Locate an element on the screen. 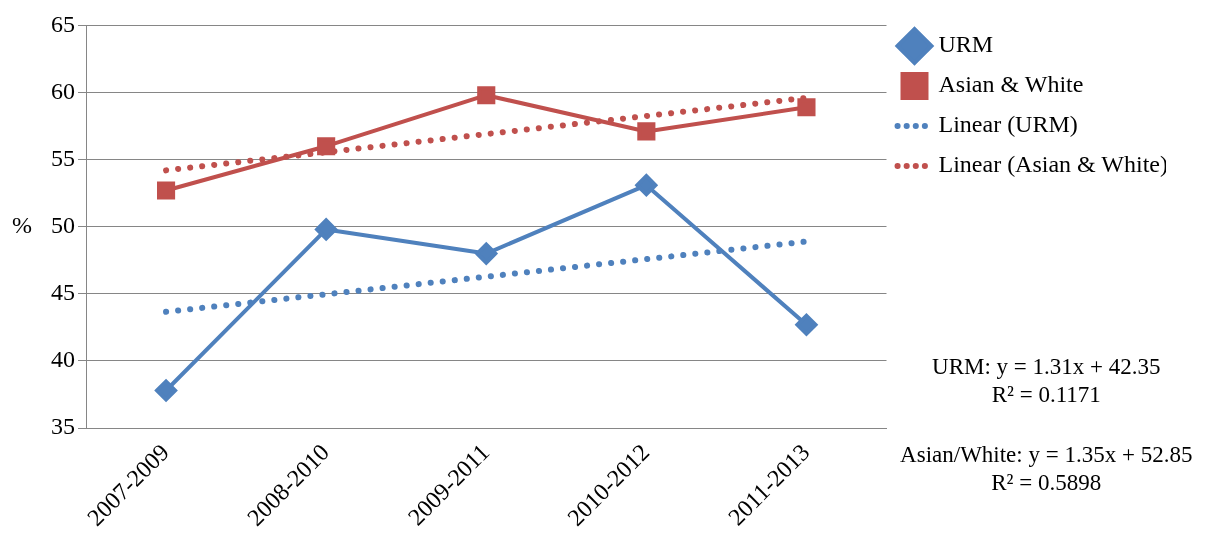 The image size is (1214, 544). y-tick-label: 35 is located at coordinates (63, 426).